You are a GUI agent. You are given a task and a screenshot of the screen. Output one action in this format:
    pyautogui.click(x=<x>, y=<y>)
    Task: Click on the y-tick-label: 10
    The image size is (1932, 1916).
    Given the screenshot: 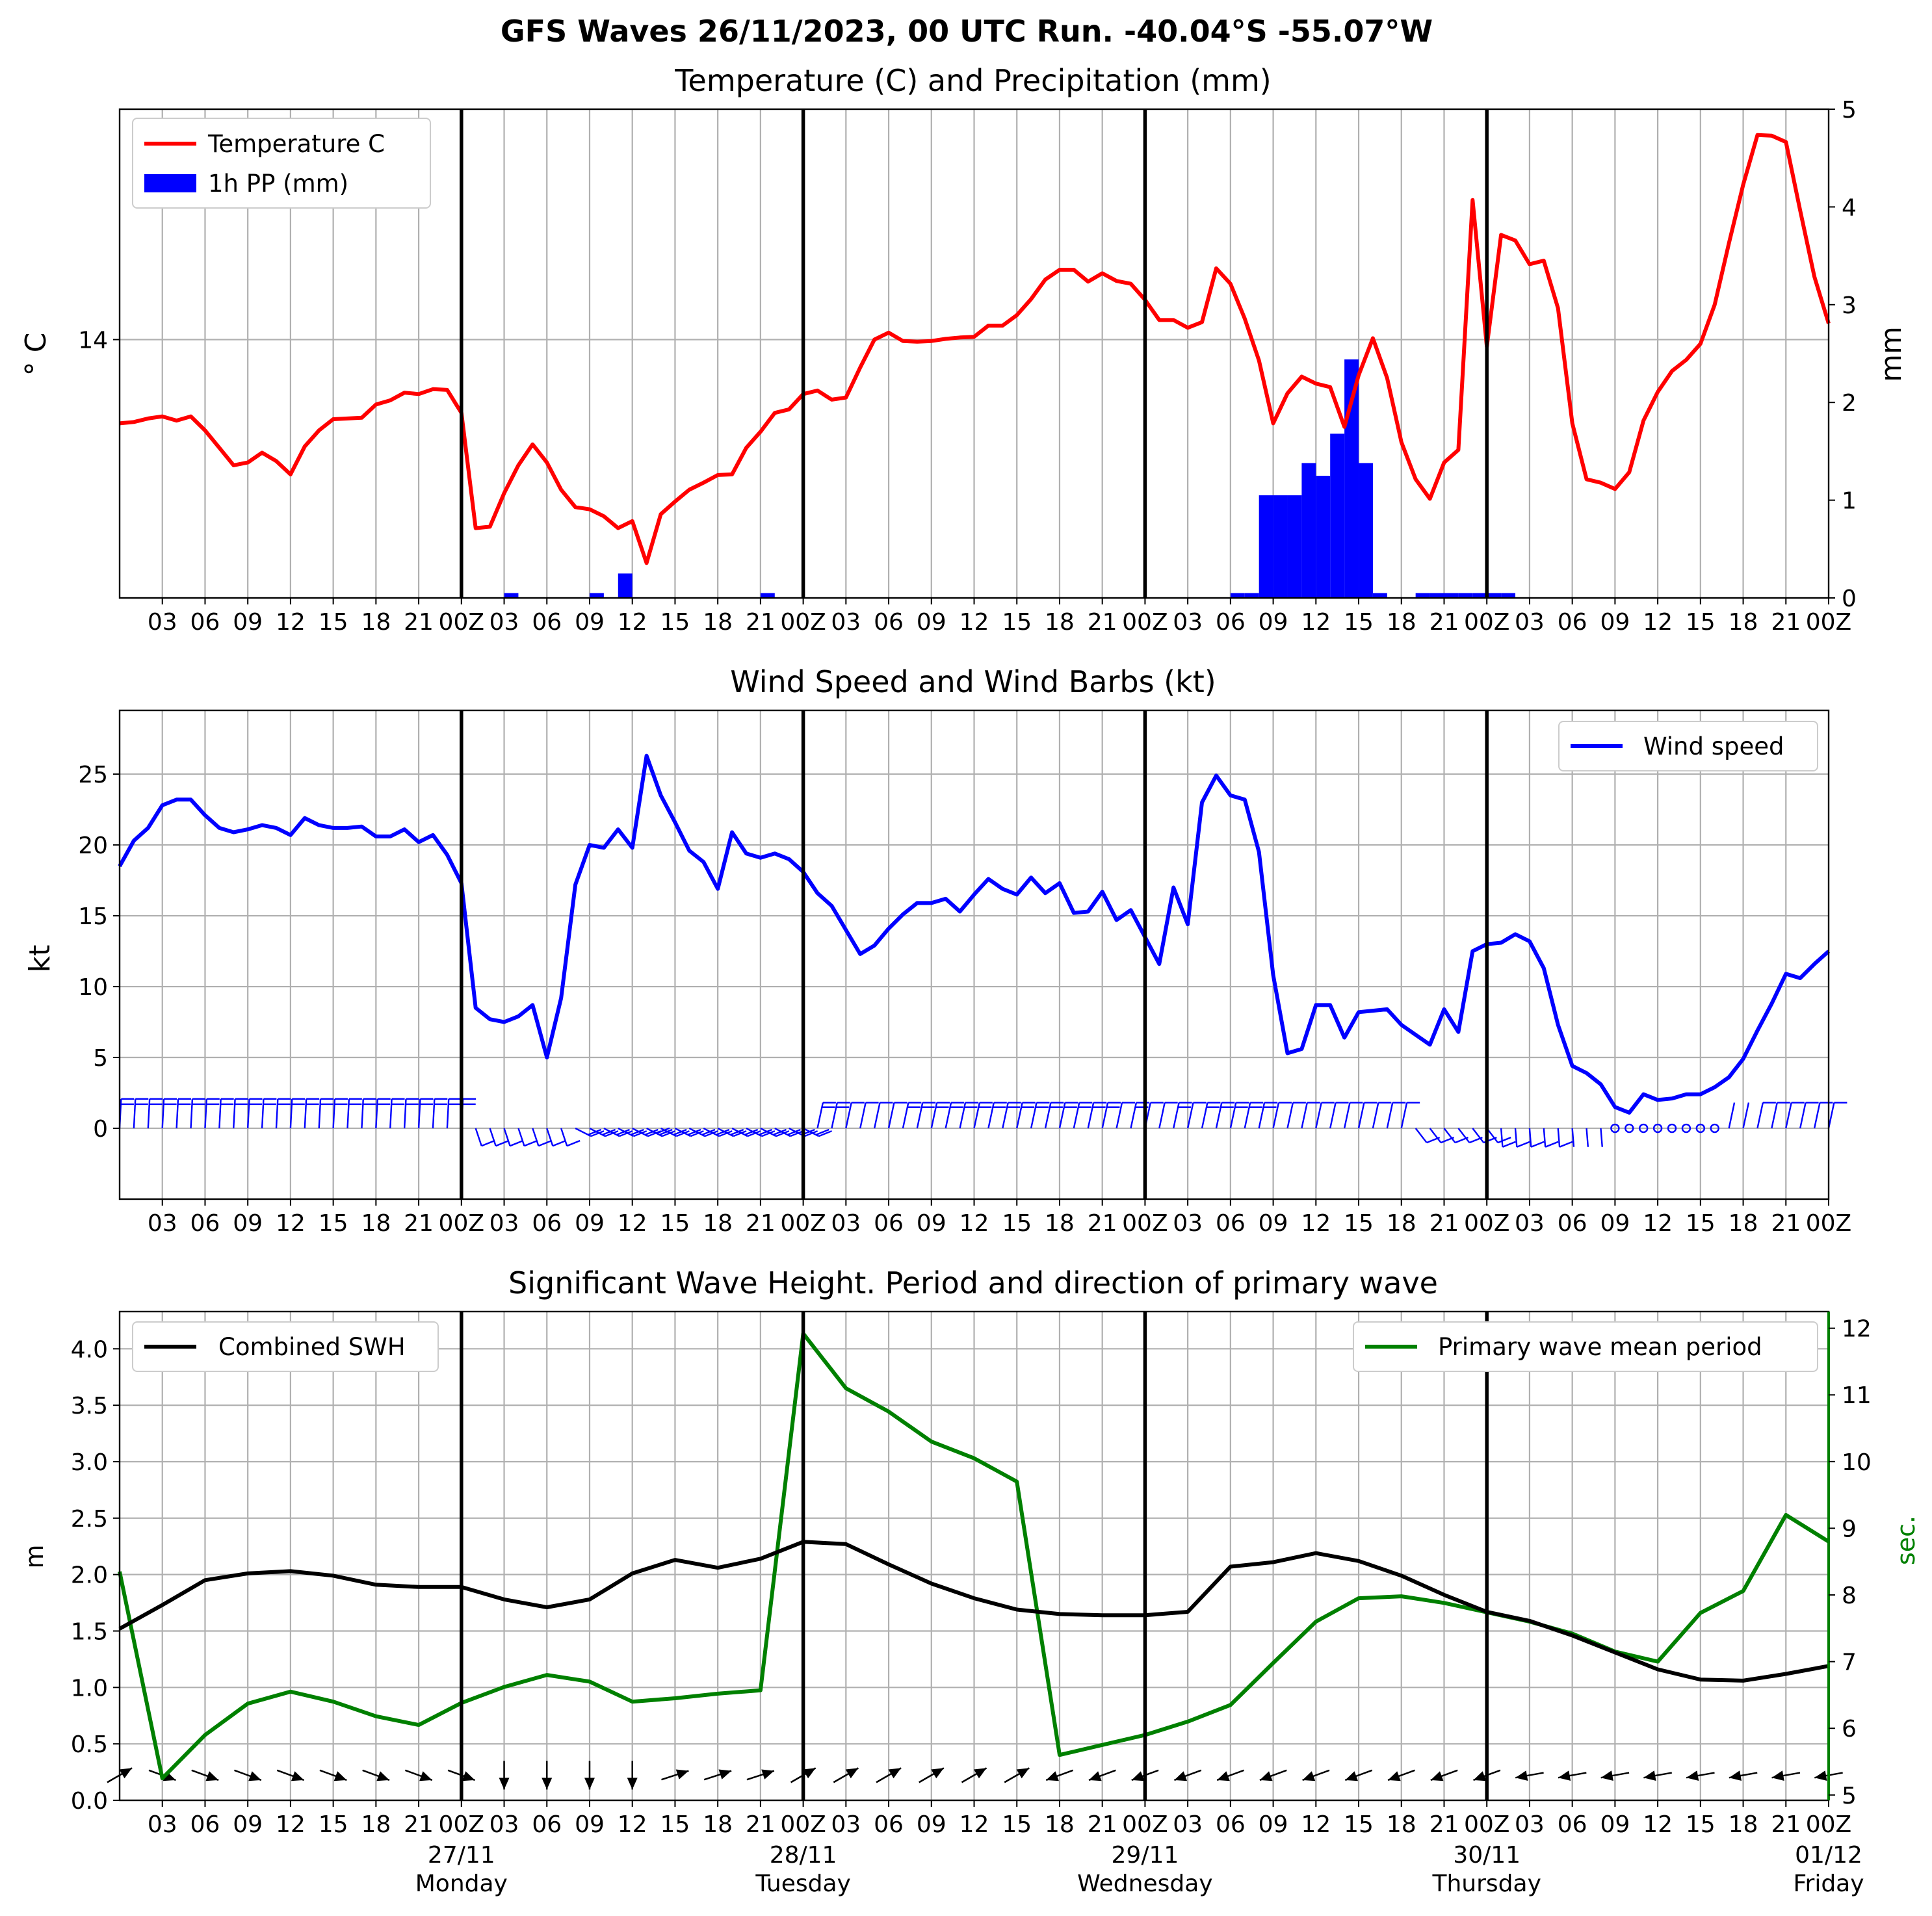 What is the action you would take?
    pyautogui.click(x=93, y=987)
    